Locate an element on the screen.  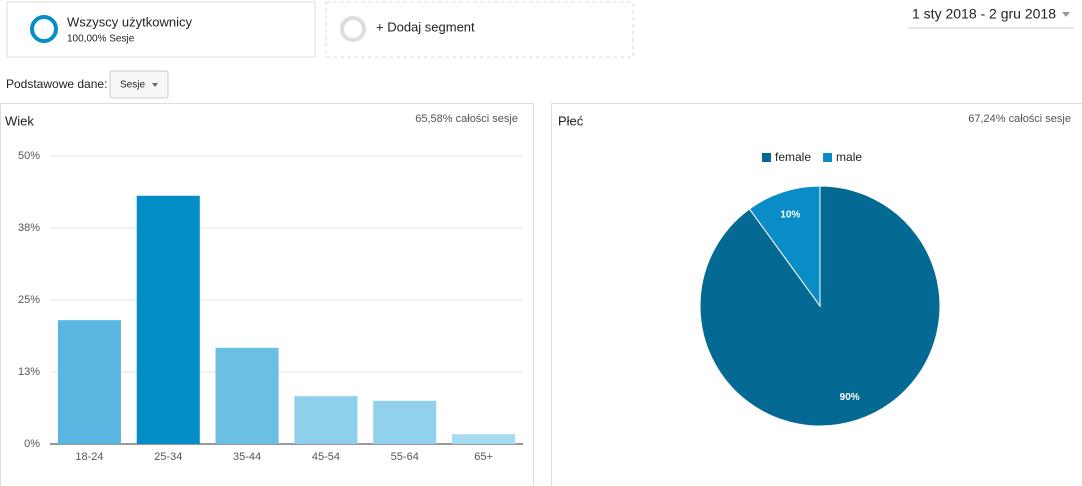
data-label: 90% is located at coordinates (850, 397).